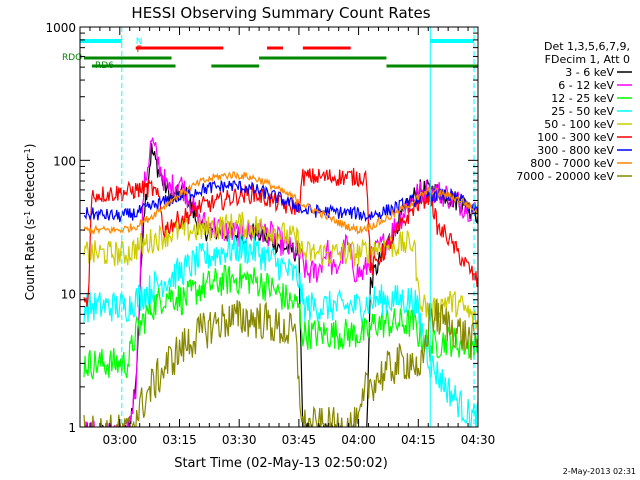 Image resolution: width=640 pixels, height=480 pixels. Describe the element at coordinates (586, 85) in the screenshot. I see `legend-label-1: 6 - 12 keV` at that location.